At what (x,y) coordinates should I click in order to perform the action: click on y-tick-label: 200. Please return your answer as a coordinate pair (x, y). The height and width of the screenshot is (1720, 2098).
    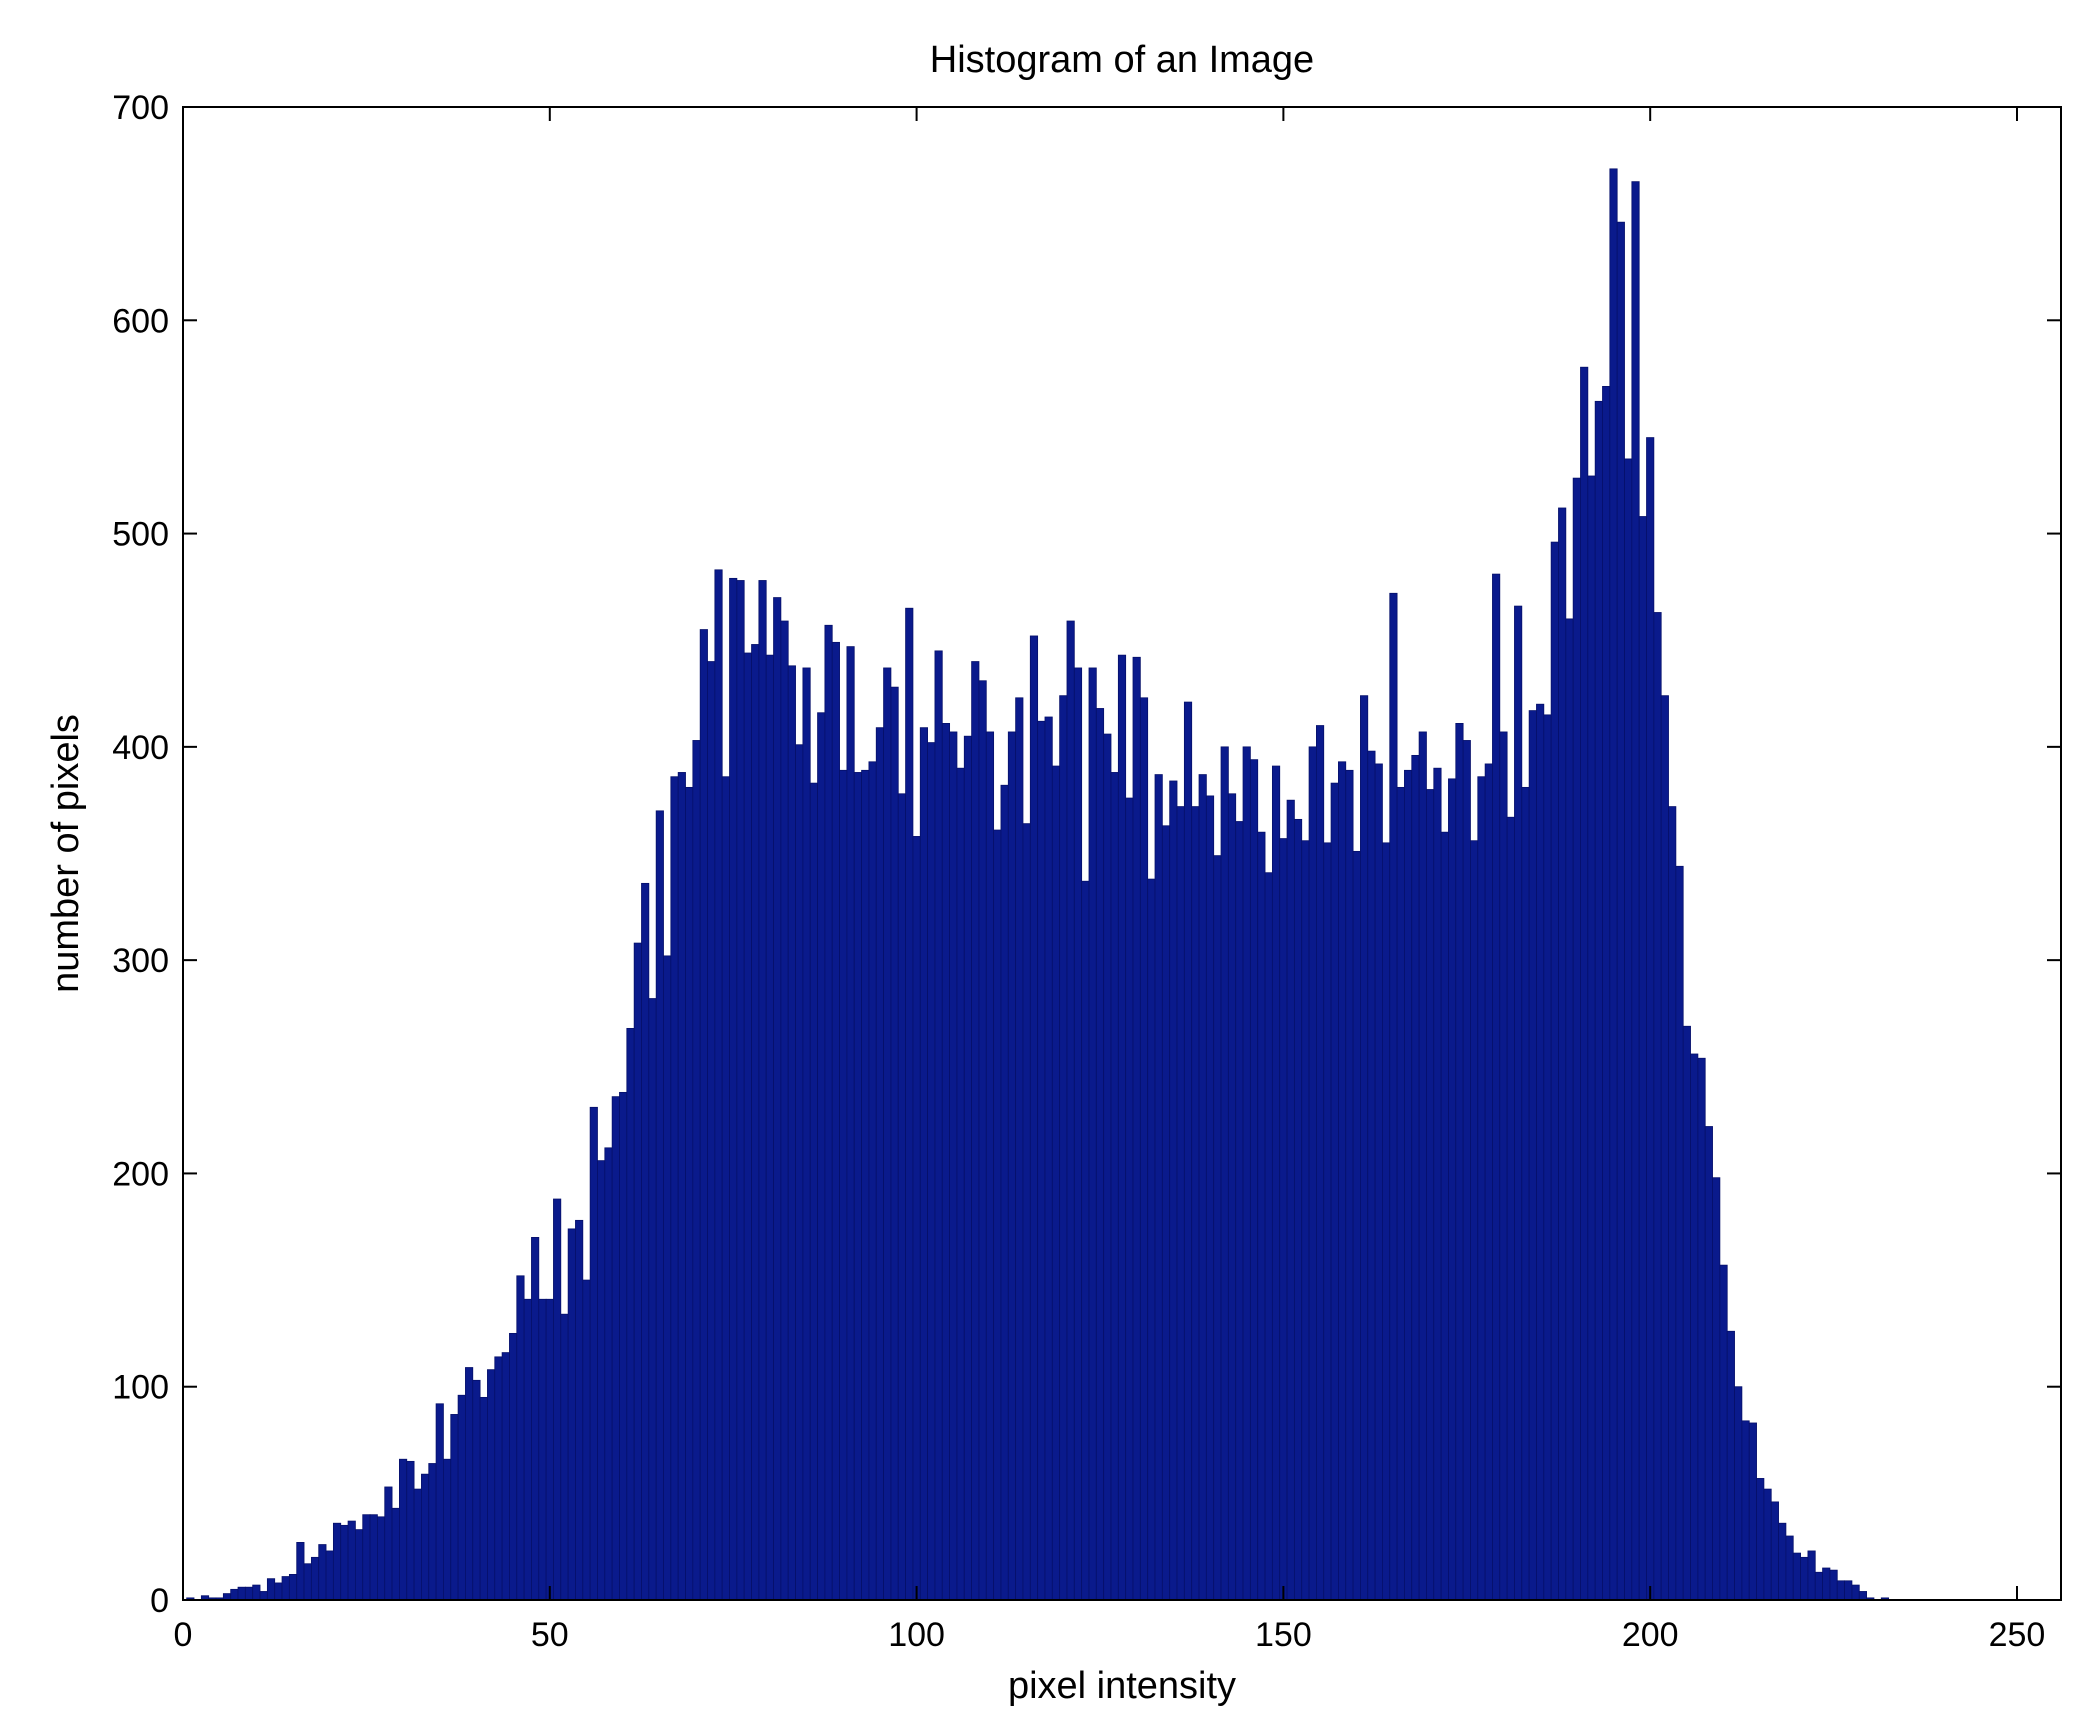
    Looking at the image, I should click on (140, 1174).